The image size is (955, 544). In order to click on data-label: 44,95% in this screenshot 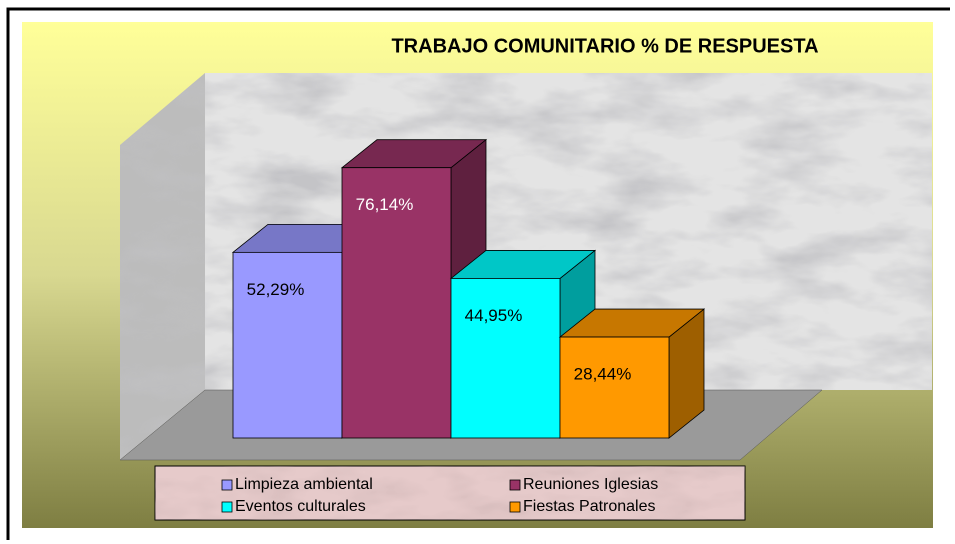, I will do `click(494, 315)`.